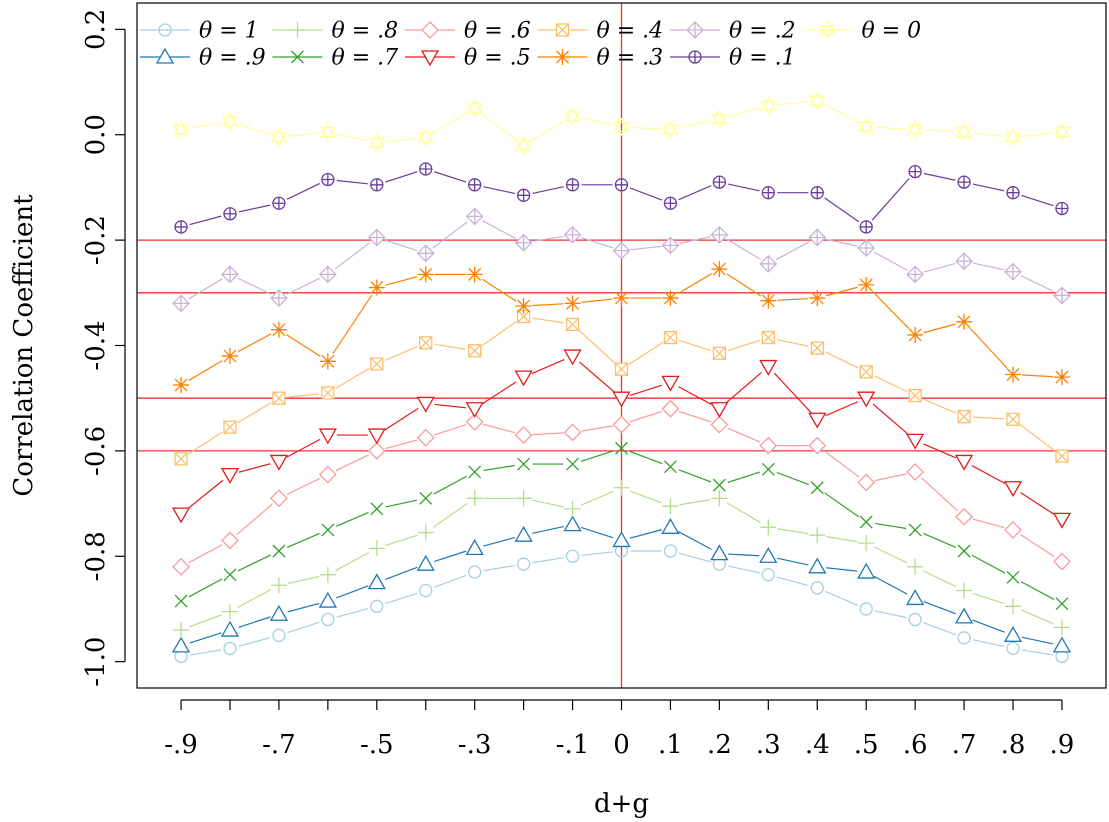  What do you see at coordinates (619, 729) in the screenshot?
I see `x-axis: -.9 -.7 -.5 -.3 -.1 0 .1 .2 .3 .4 .5 .6 .7 .8 .9` at bounding box center [619, 729].